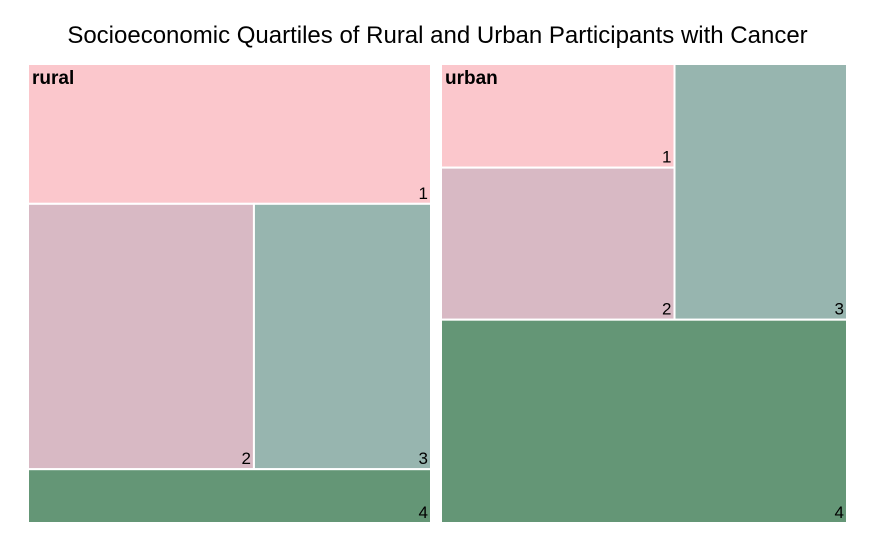 The height and width of the screenshot is (540, 875). I want to click on tile-label-urban-4: 4, so click(839, 512).